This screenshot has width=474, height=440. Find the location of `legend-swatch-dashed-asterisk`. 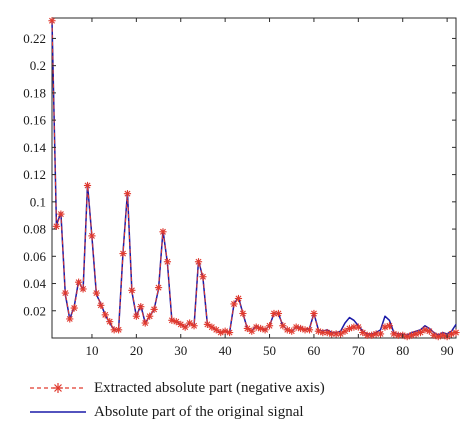

legend-swatch-dashed-asterisk is located at coordinates (58, 388).